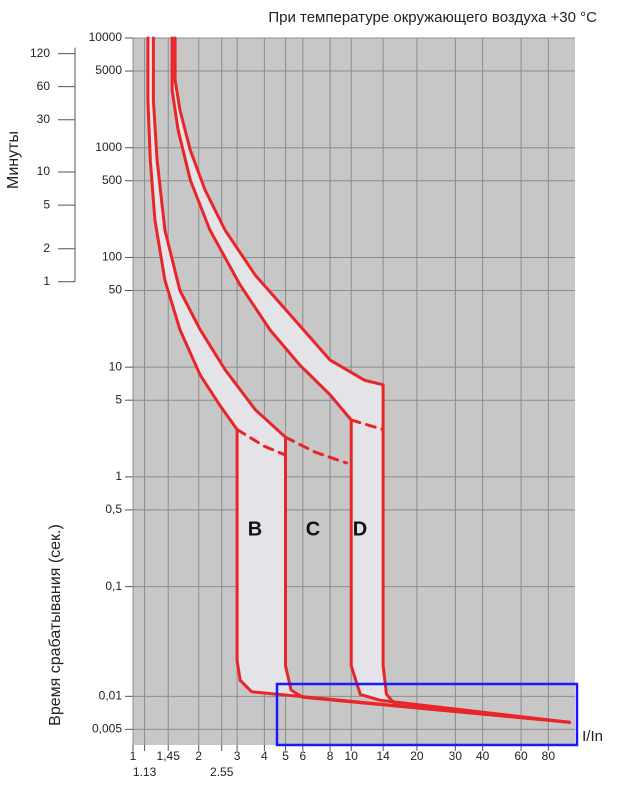 Image resolution: width=623 pixels, height=789 pixels. Describe the element at coordinates (44, 86) in the screenshot. I see `y2-tick-label: 60` at that location.